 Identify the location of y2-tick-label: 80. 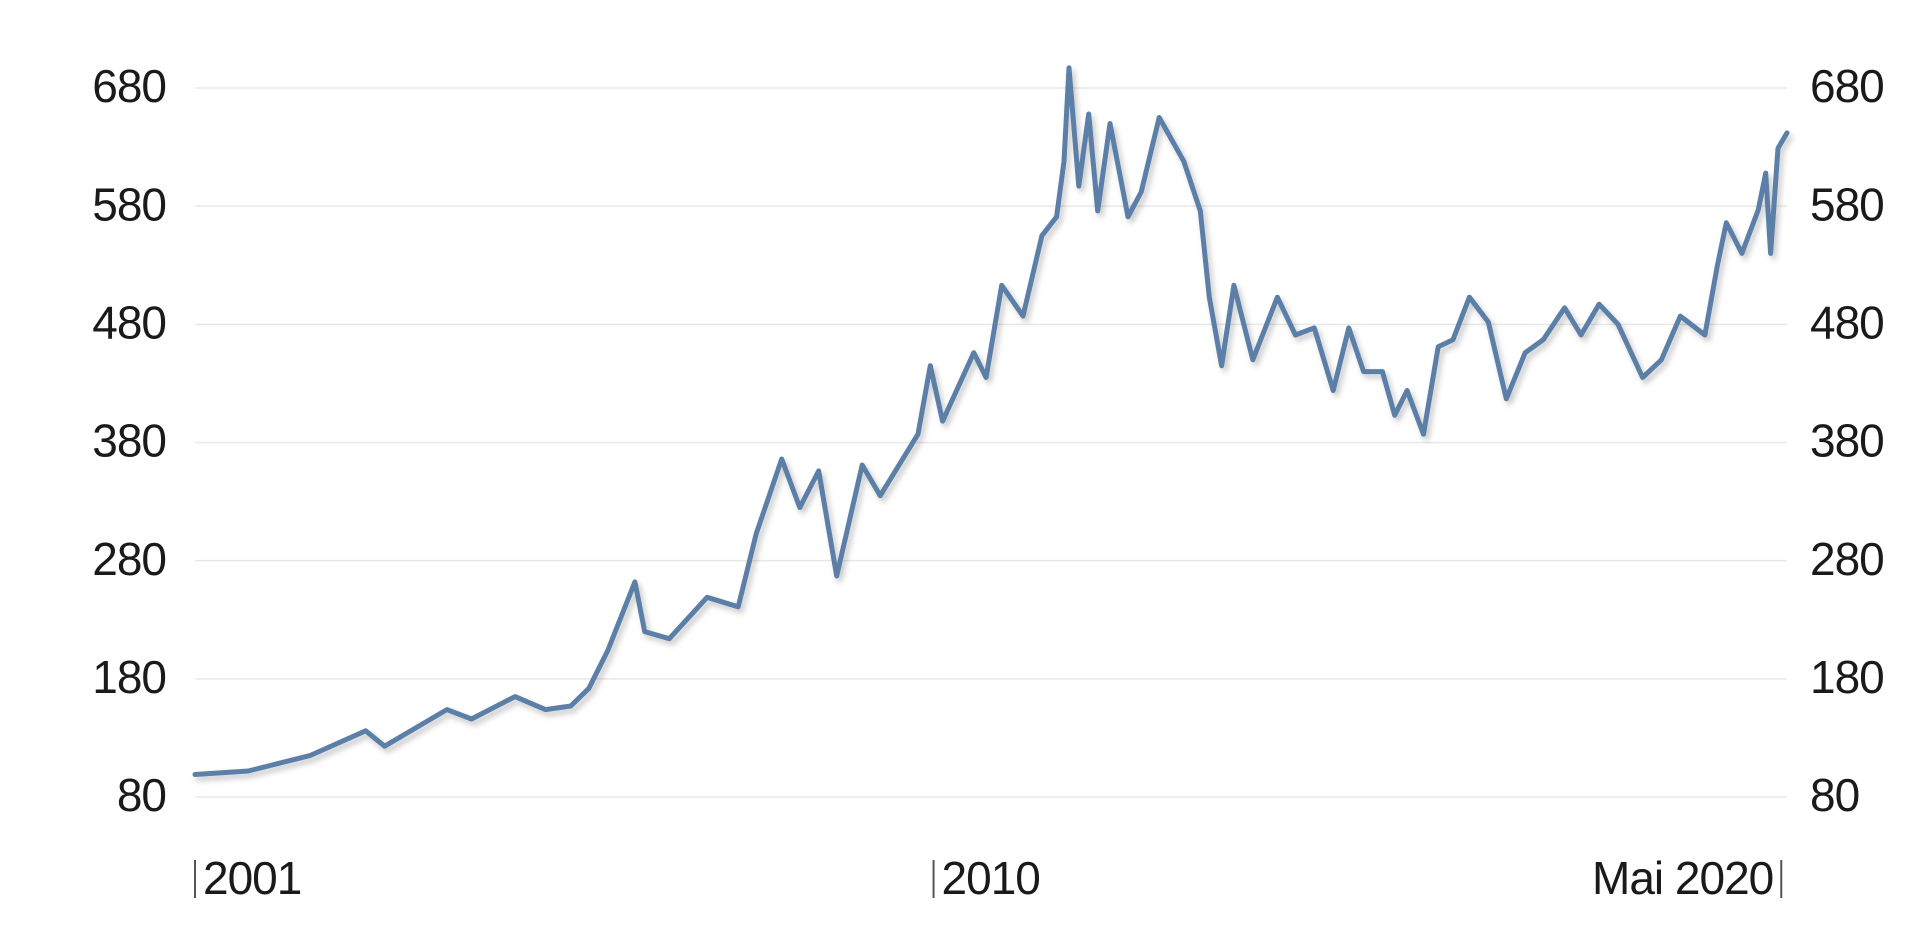
(1834, 795).